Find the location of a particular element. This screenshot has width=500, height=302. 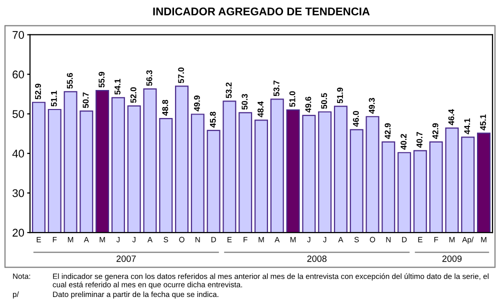

data-label: 49.9 is located at coordinates (197, 104).